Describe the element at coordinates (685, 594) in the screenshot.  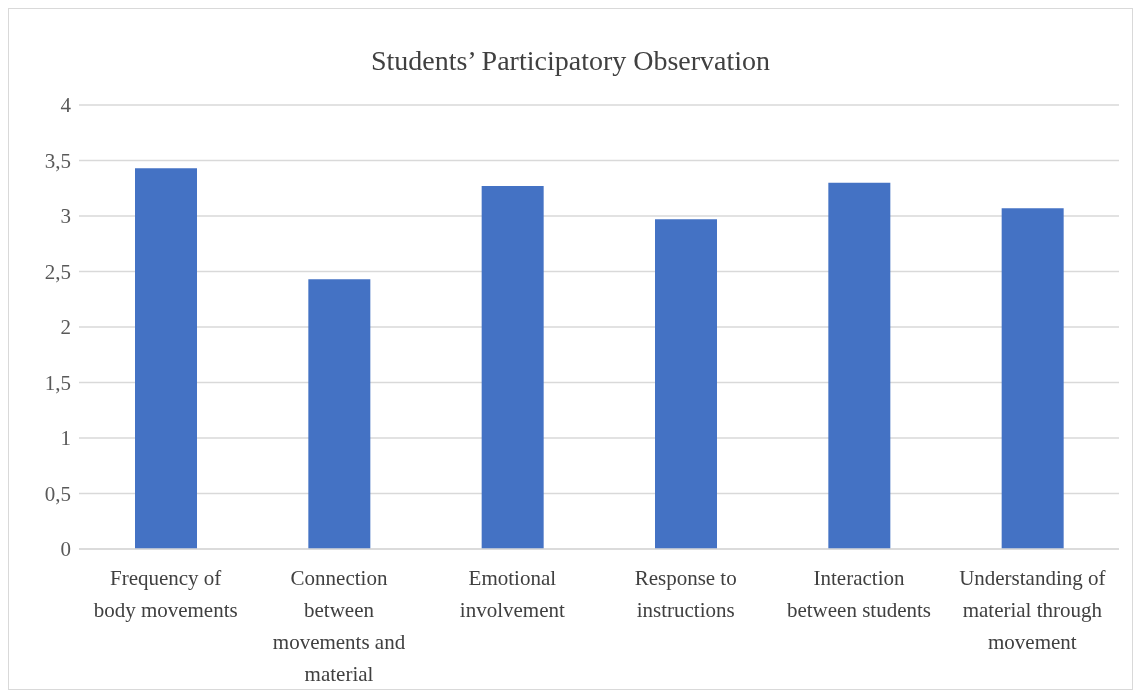
I see `x-tick-label: Response to instructions` at that location.